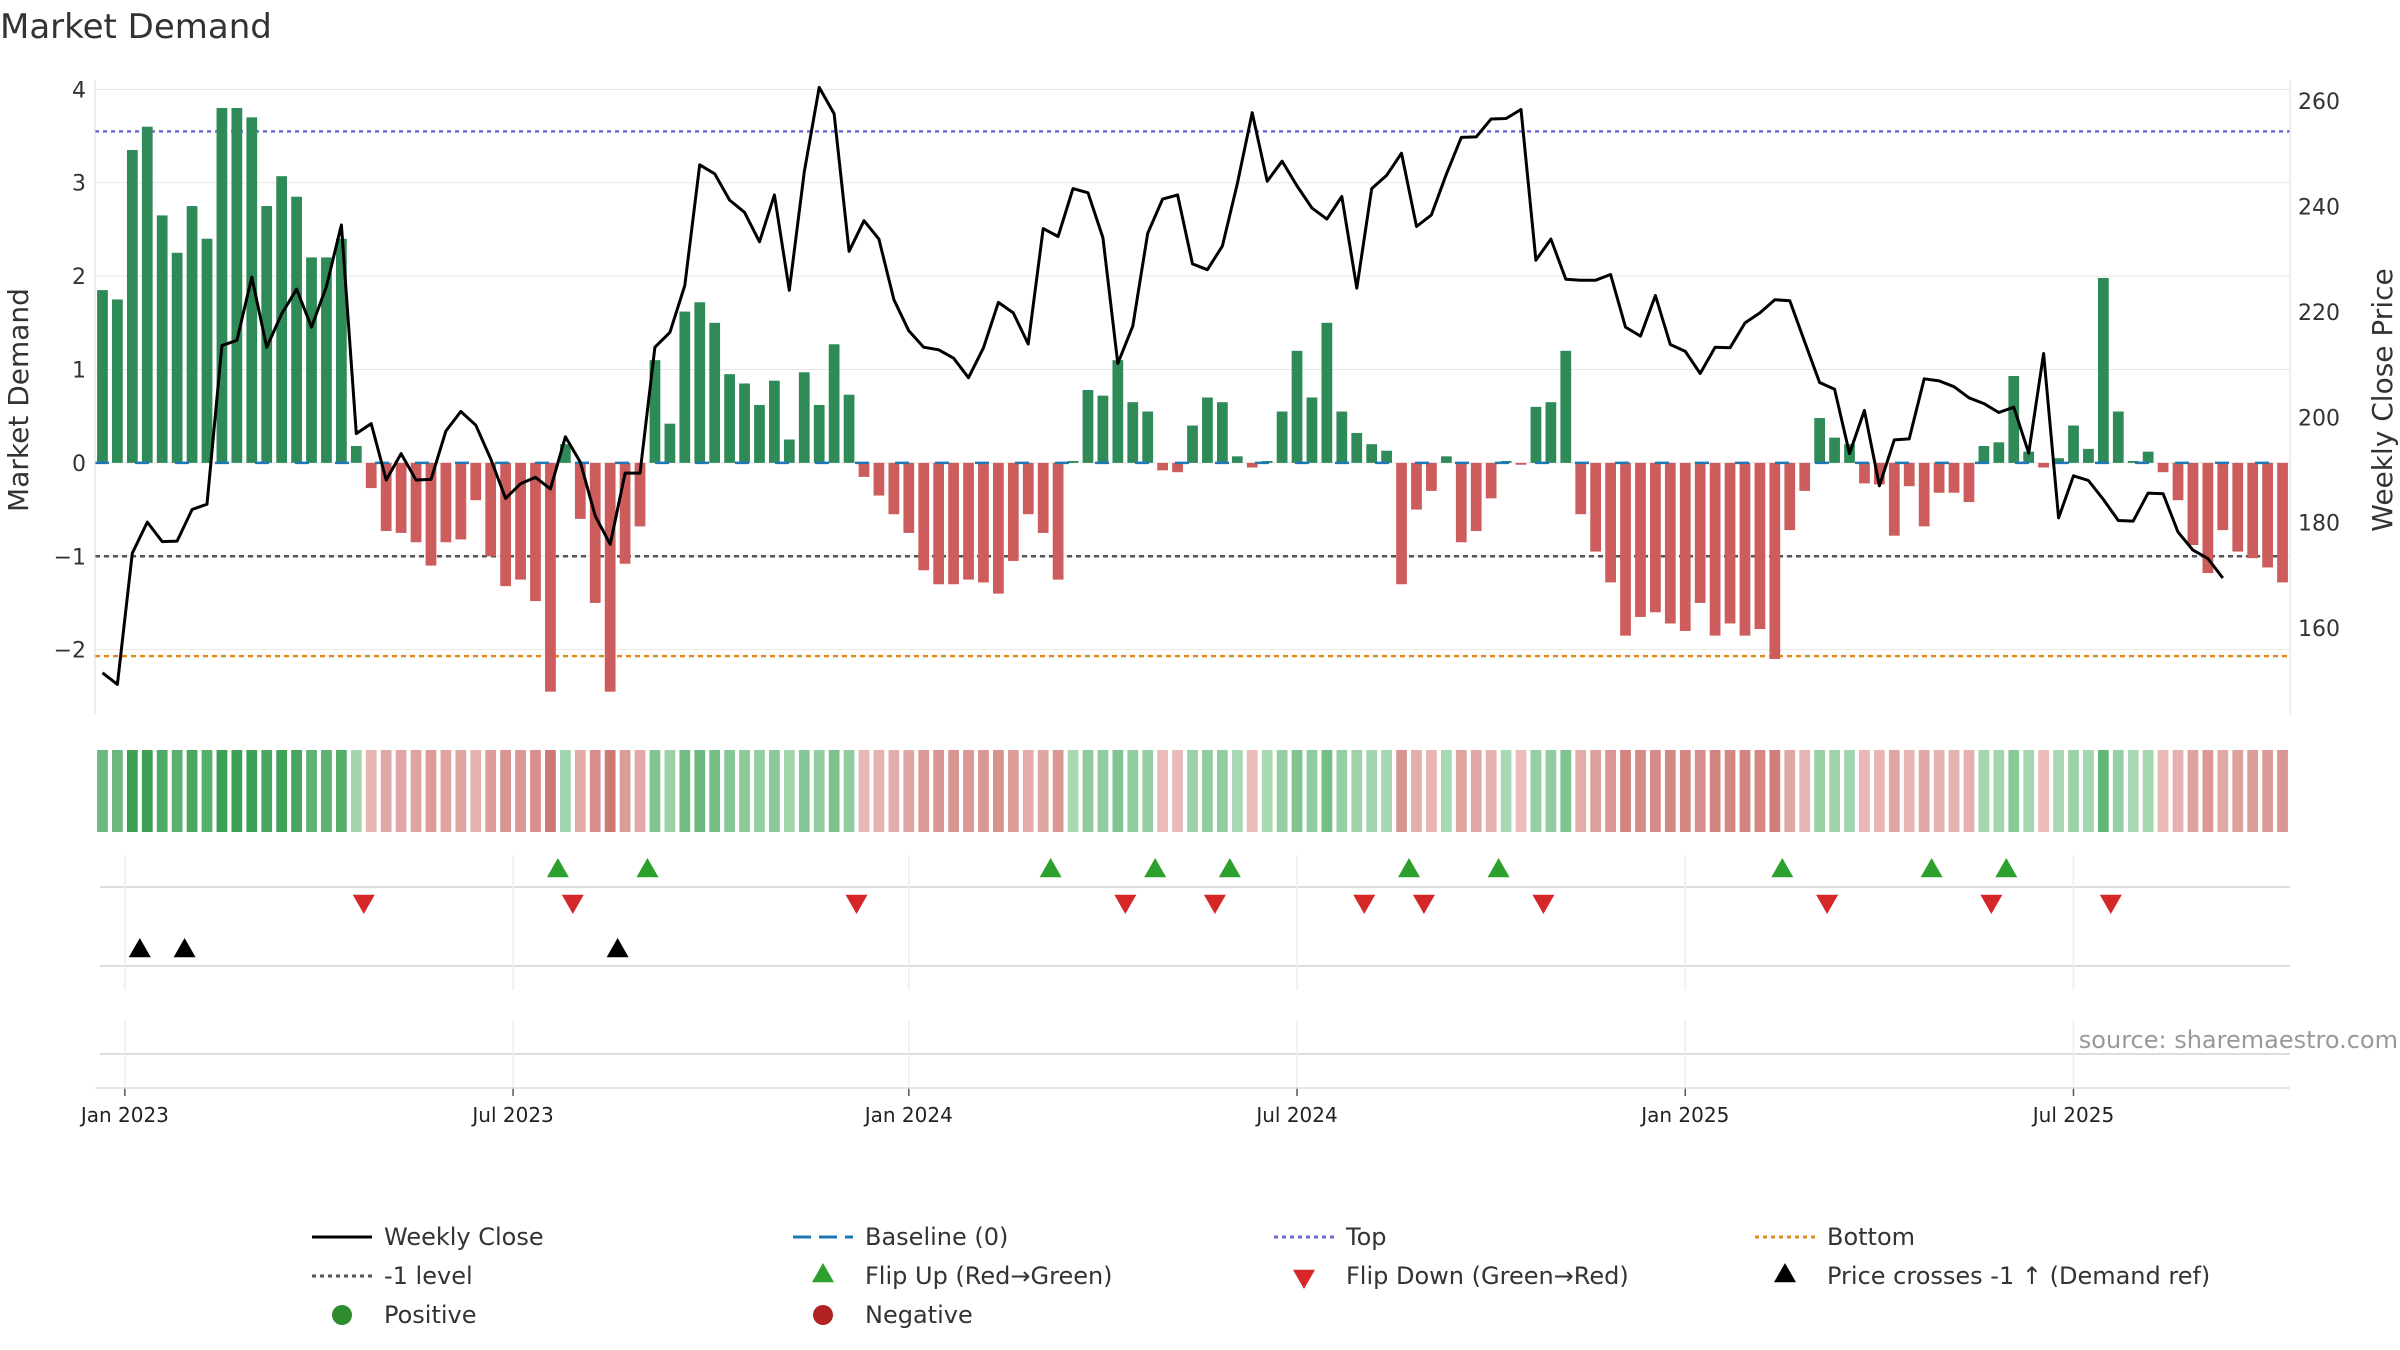 This screenshot has height=1350, width=2400. Describe the element at coordinates (1461, 1276) in the screenshot. I see `legend-item-flip_down: Flip Down (Green→Red)` at that location.